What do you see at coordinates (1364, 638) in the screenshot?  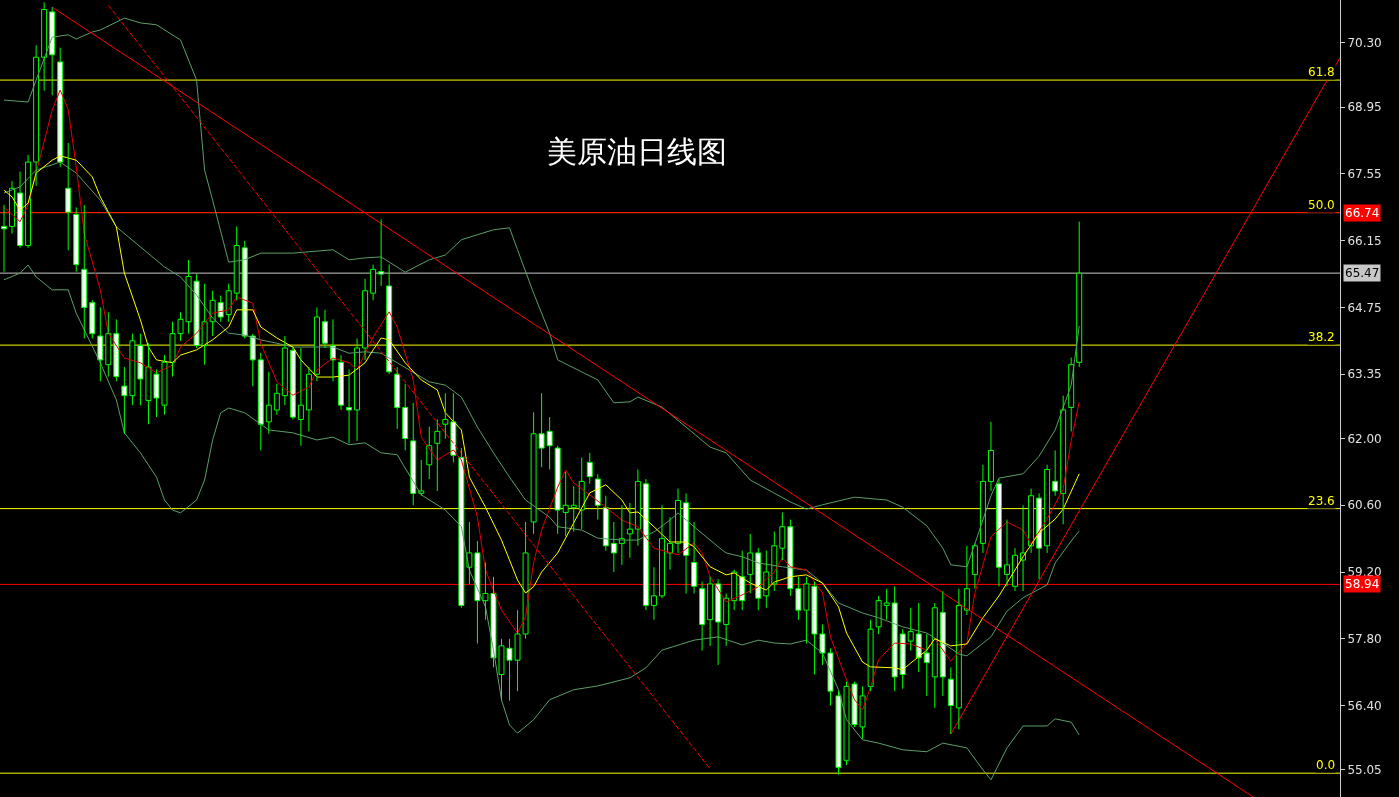 I see `y-tick-label: 57.80` at bounding box center [1364, 638].